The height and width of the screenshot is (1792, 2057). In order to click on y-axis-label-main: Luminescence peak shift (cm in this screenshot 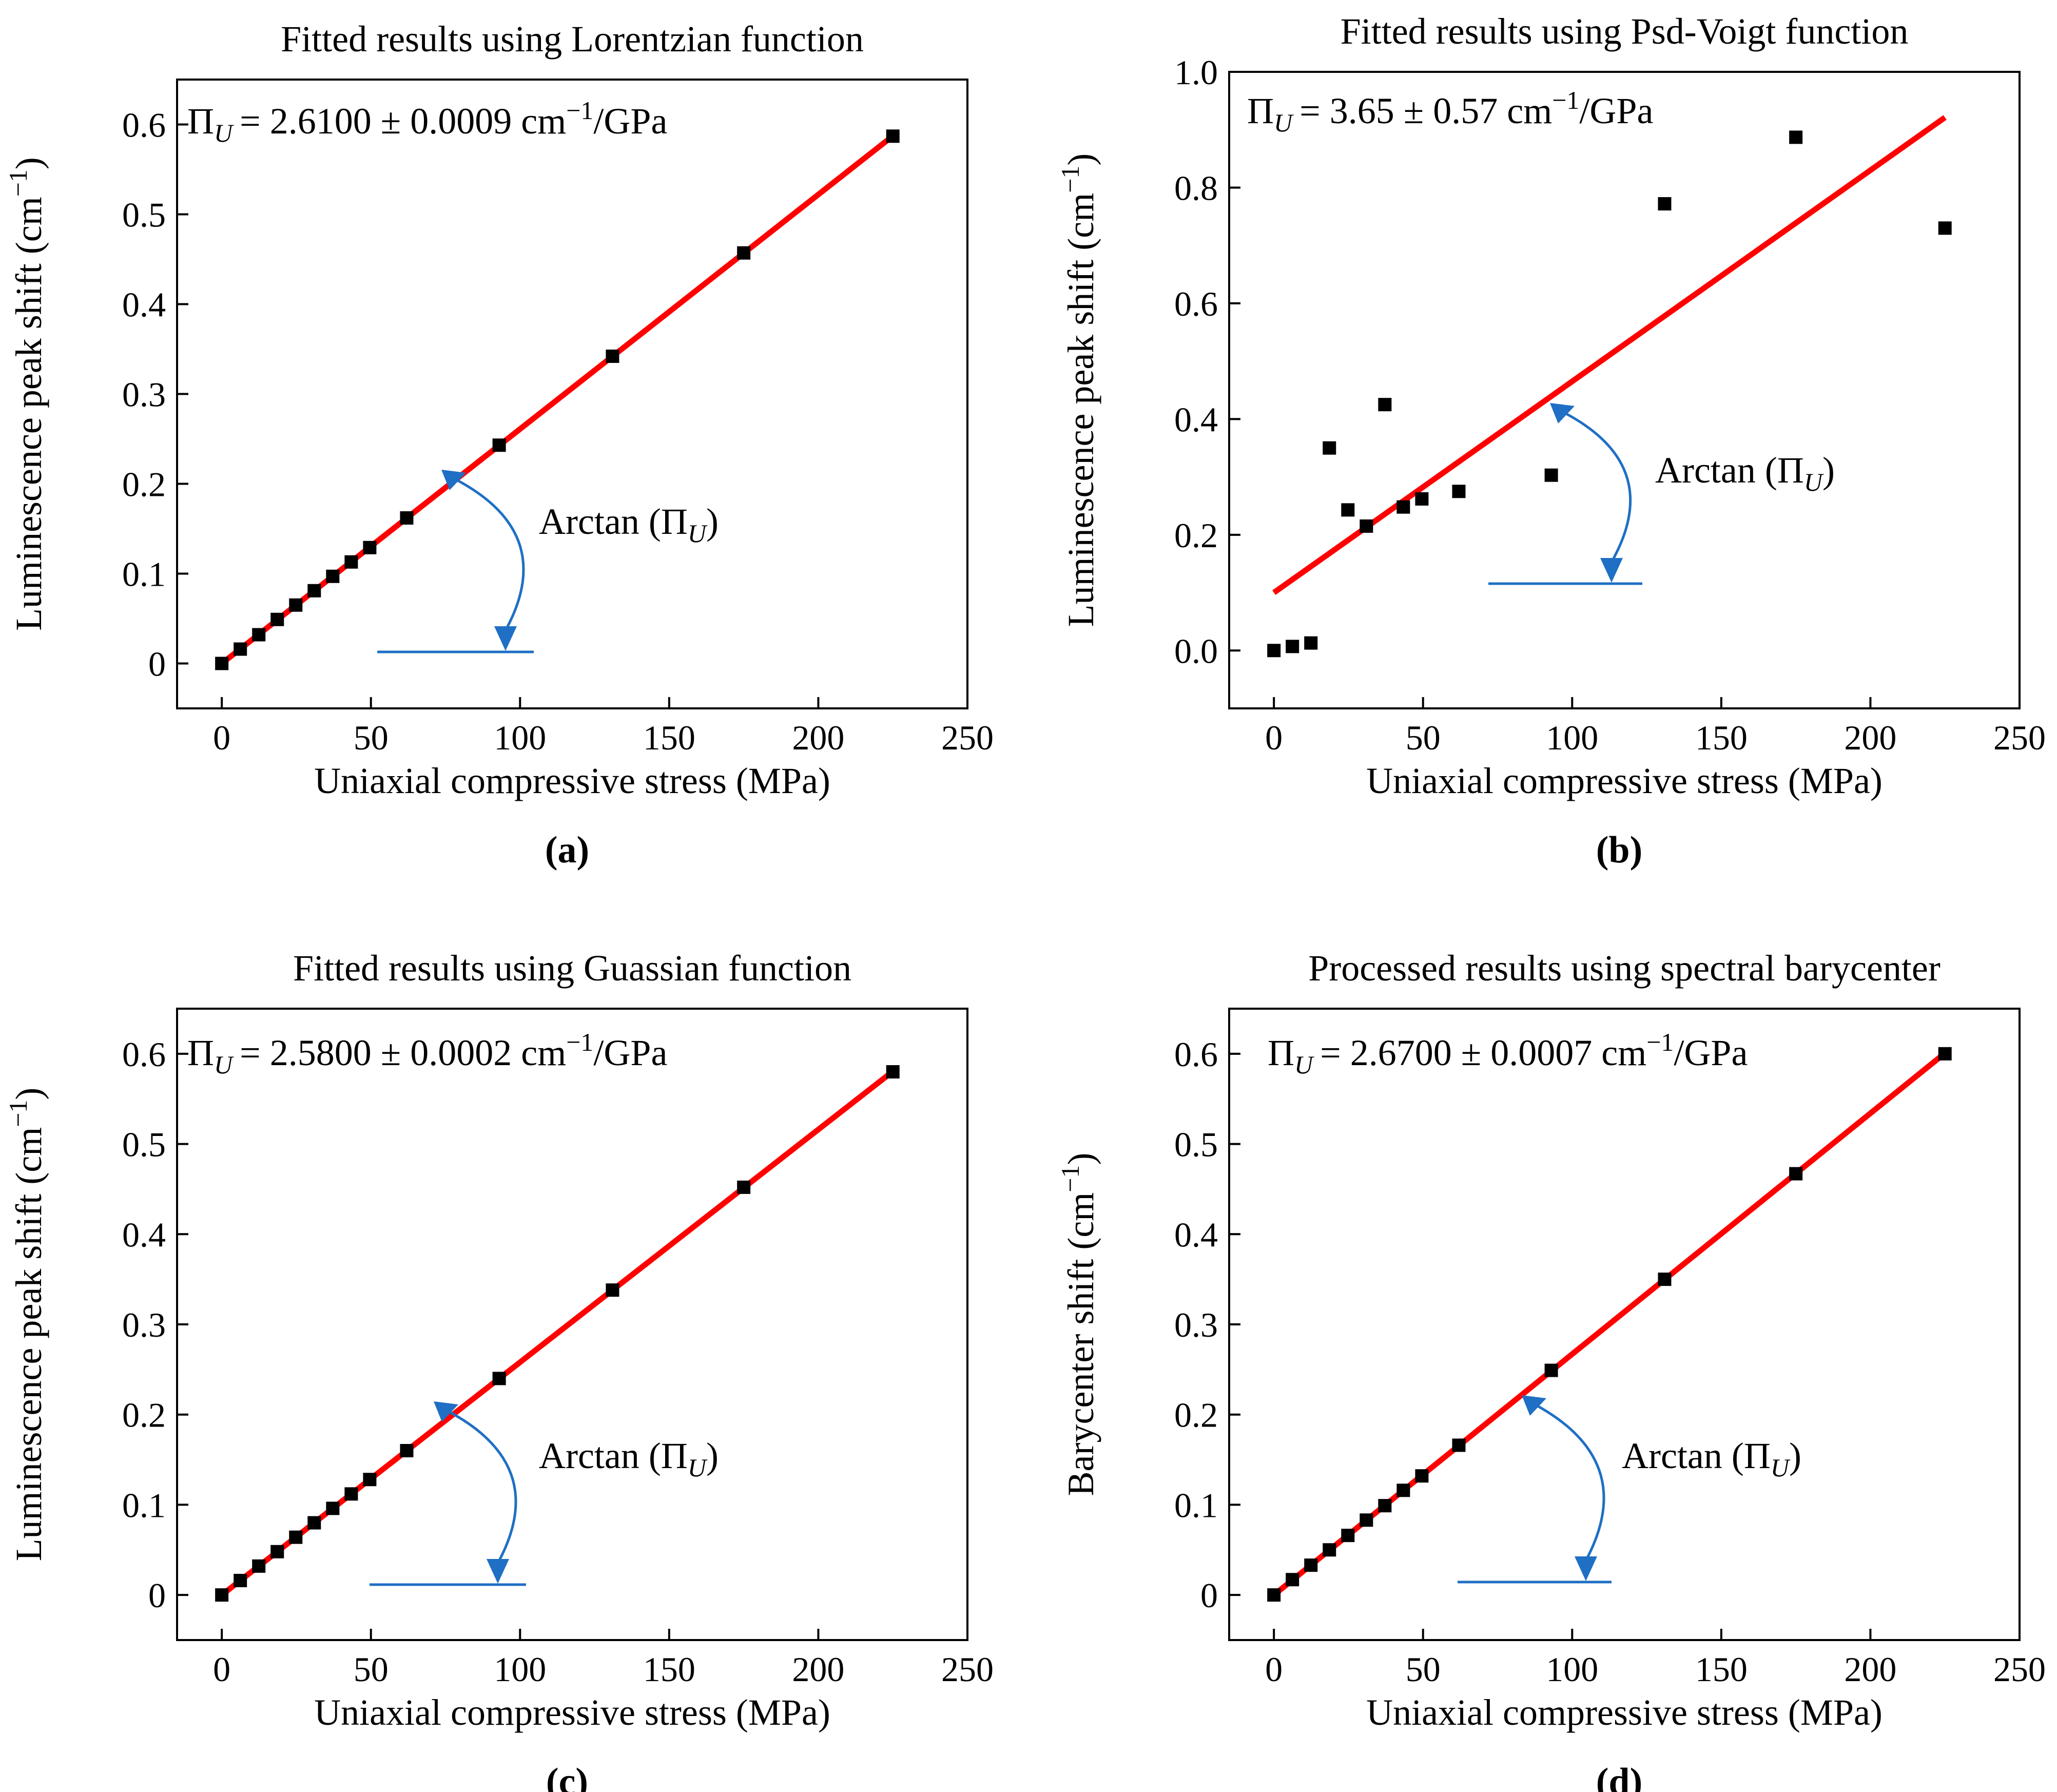, I will do `click(29, 414)`.